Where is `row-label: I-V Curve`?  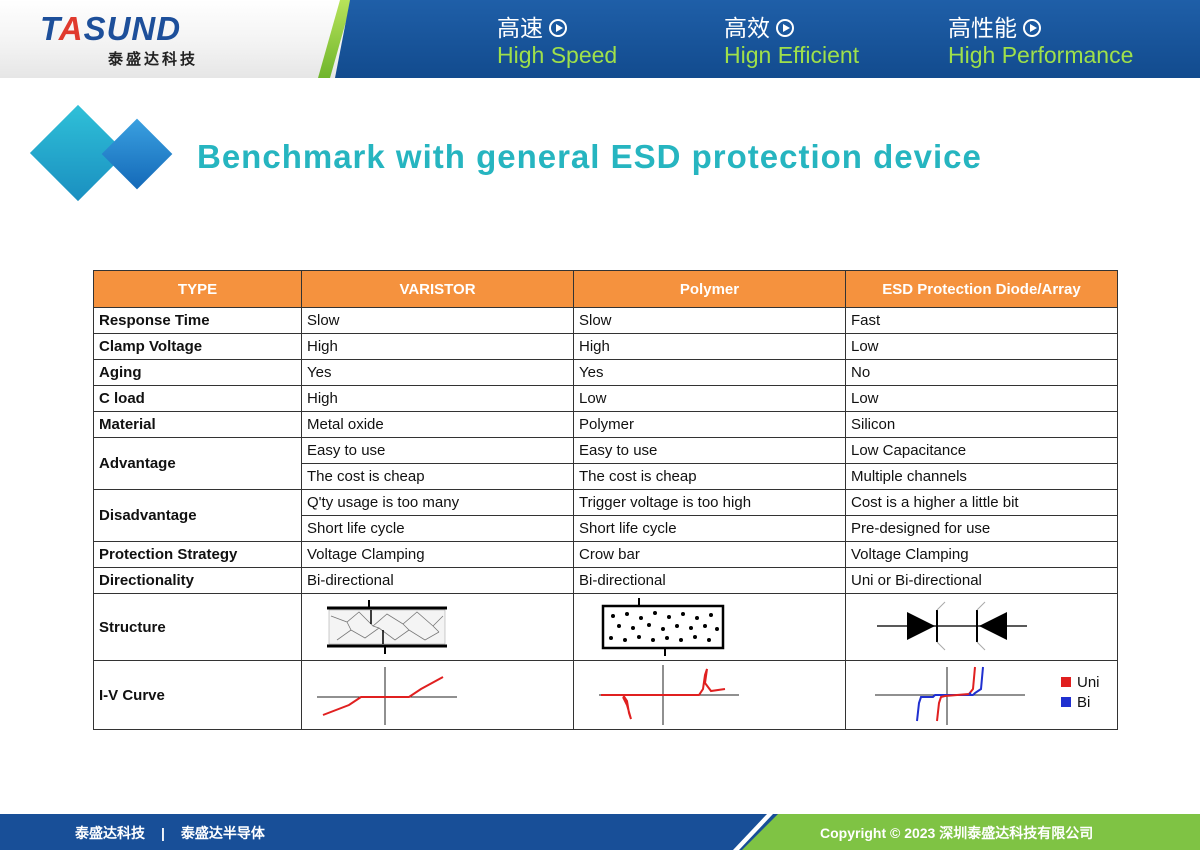 row-label: I-V Curve is located at coordinates (197, 695).